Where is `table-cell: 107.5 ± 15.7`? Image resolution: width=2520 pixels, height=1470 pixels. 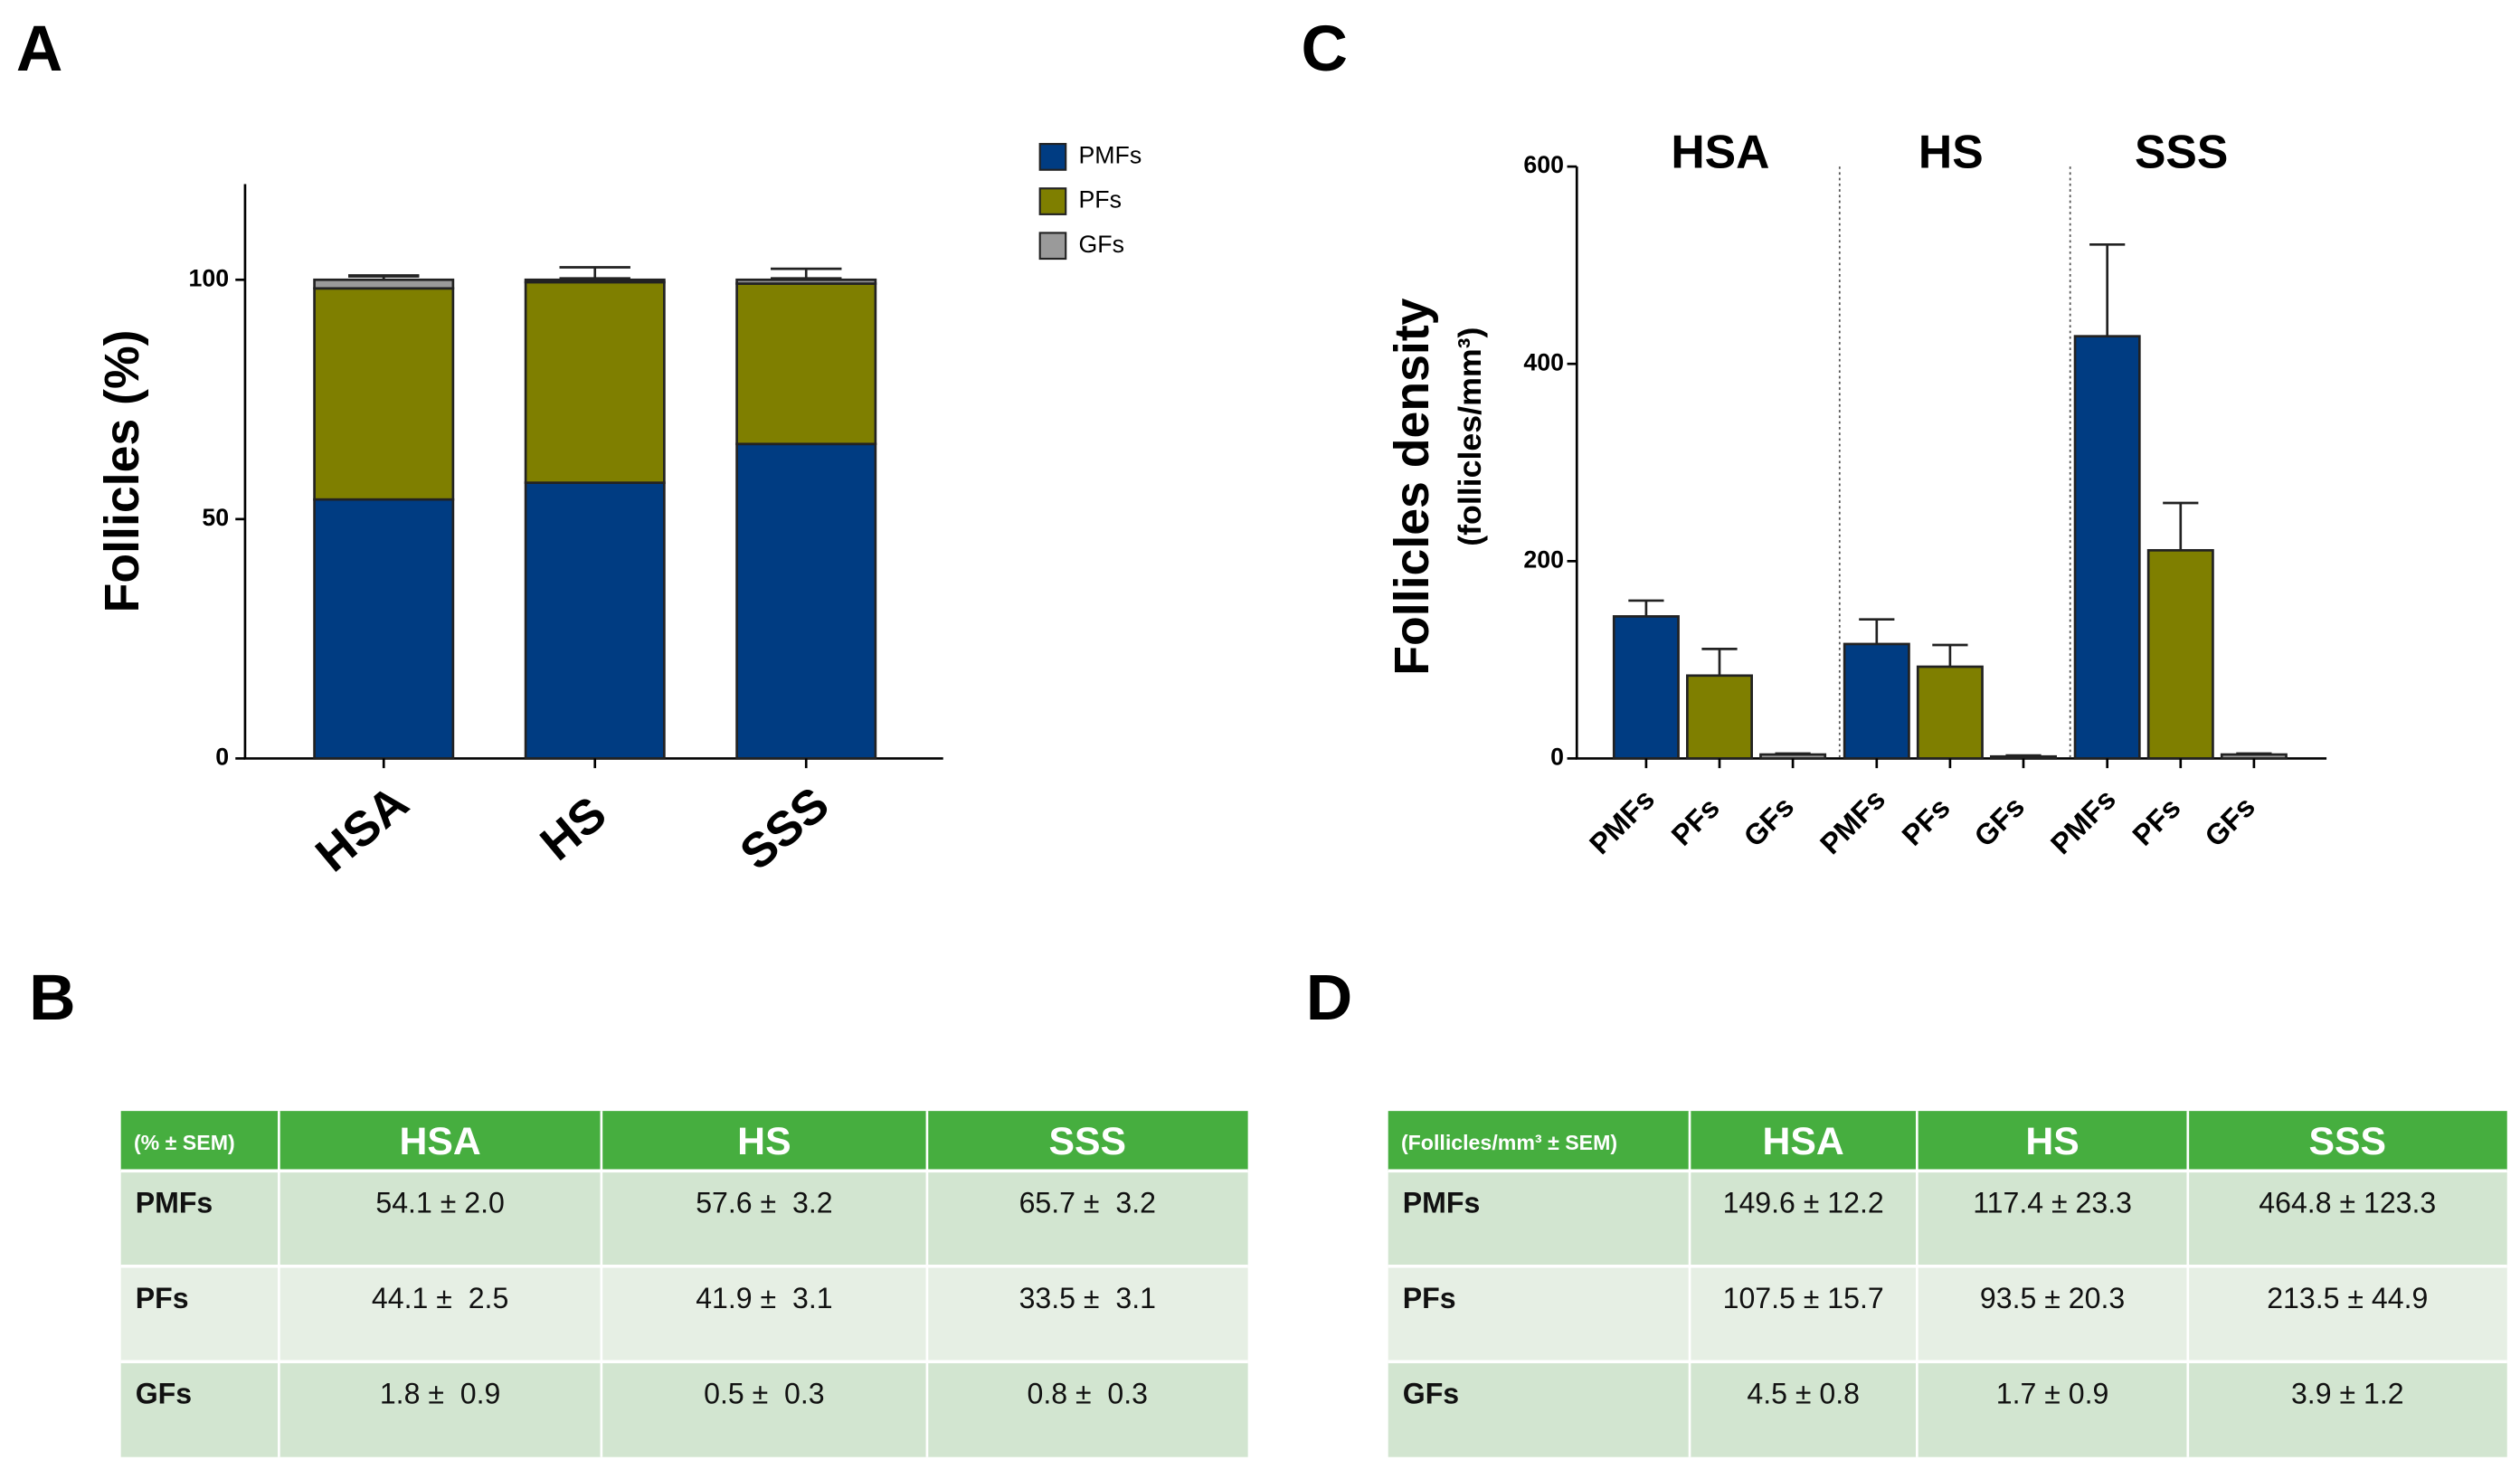 table-cell: 107.5 ± 15.7 is located at coordinates (1804, 1298).